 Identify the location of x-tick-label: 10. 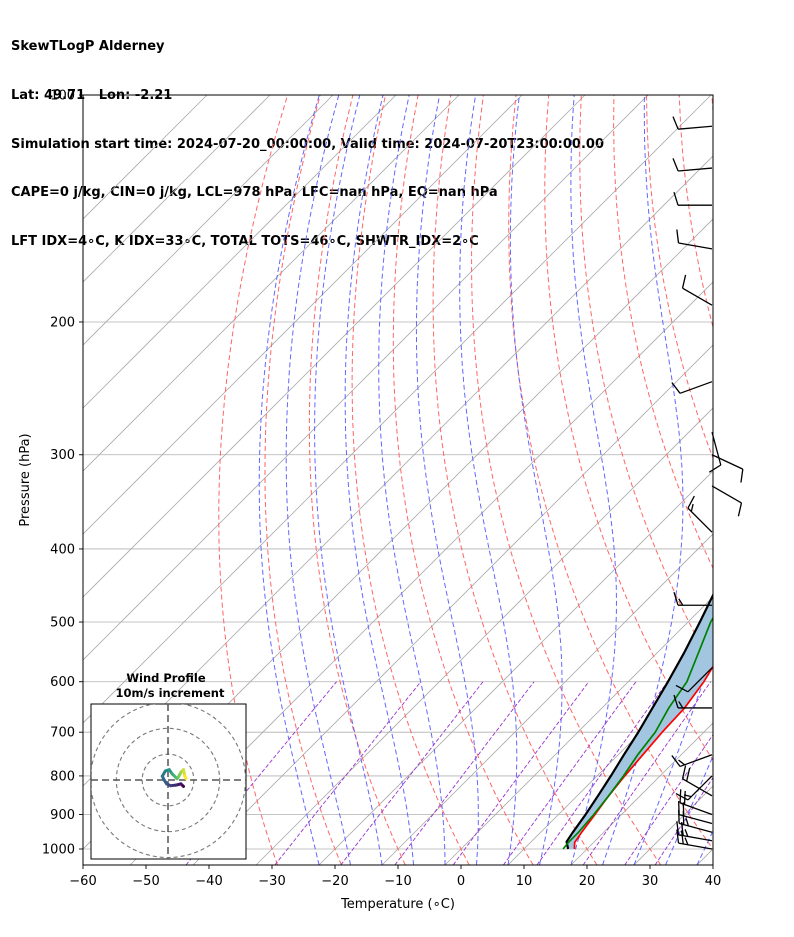
(524, 881).